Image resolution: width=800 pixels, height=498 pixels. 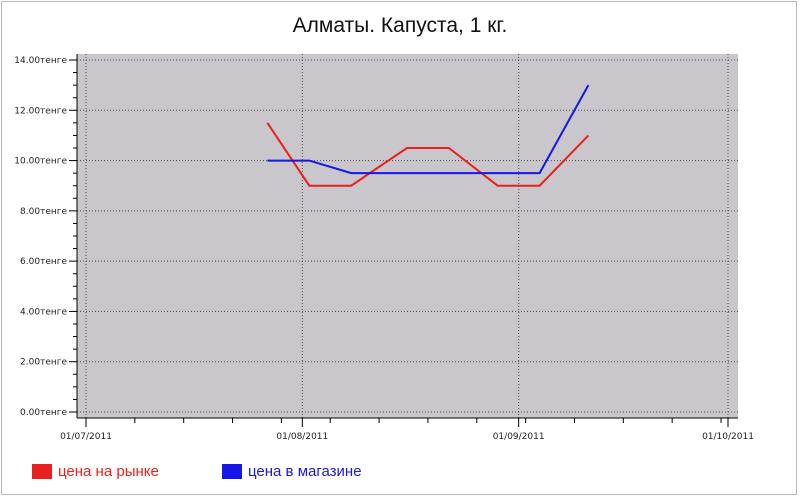 I want to click on y-tick-label: 2.00тенге, so click(x=43, y=363).